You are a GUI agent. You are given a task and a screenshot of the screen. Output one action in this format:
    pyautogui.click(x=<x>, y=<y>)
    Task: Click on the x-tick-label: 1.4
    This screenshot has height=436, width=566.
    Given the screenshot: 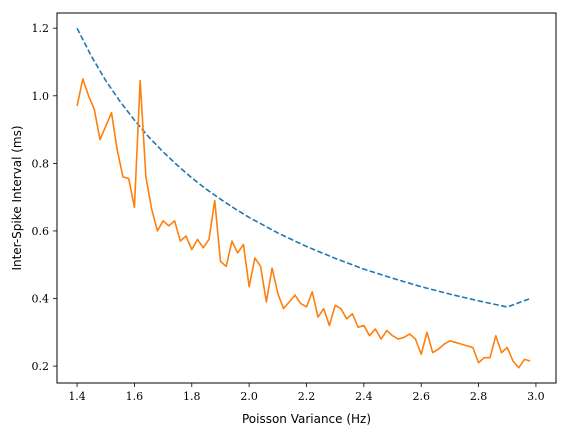 What is the action you would take?
    pyautogui.click(x=77, y=396)
    